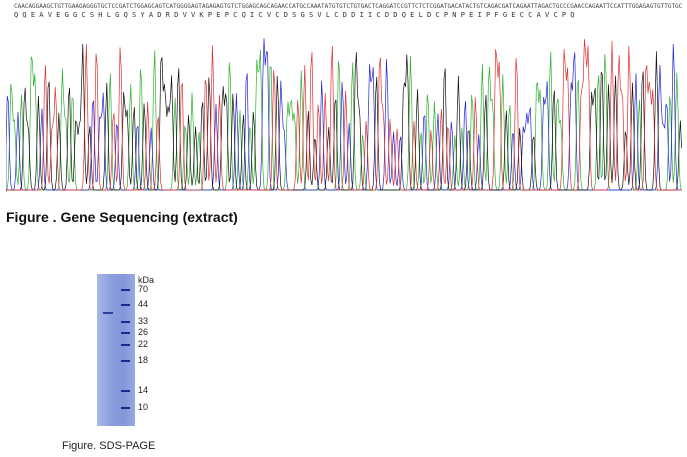 This screenshot has width=687, height=457. I want to click on sequencing-caption: Figure . Gene Sequencing (extract), so click(122, 217).